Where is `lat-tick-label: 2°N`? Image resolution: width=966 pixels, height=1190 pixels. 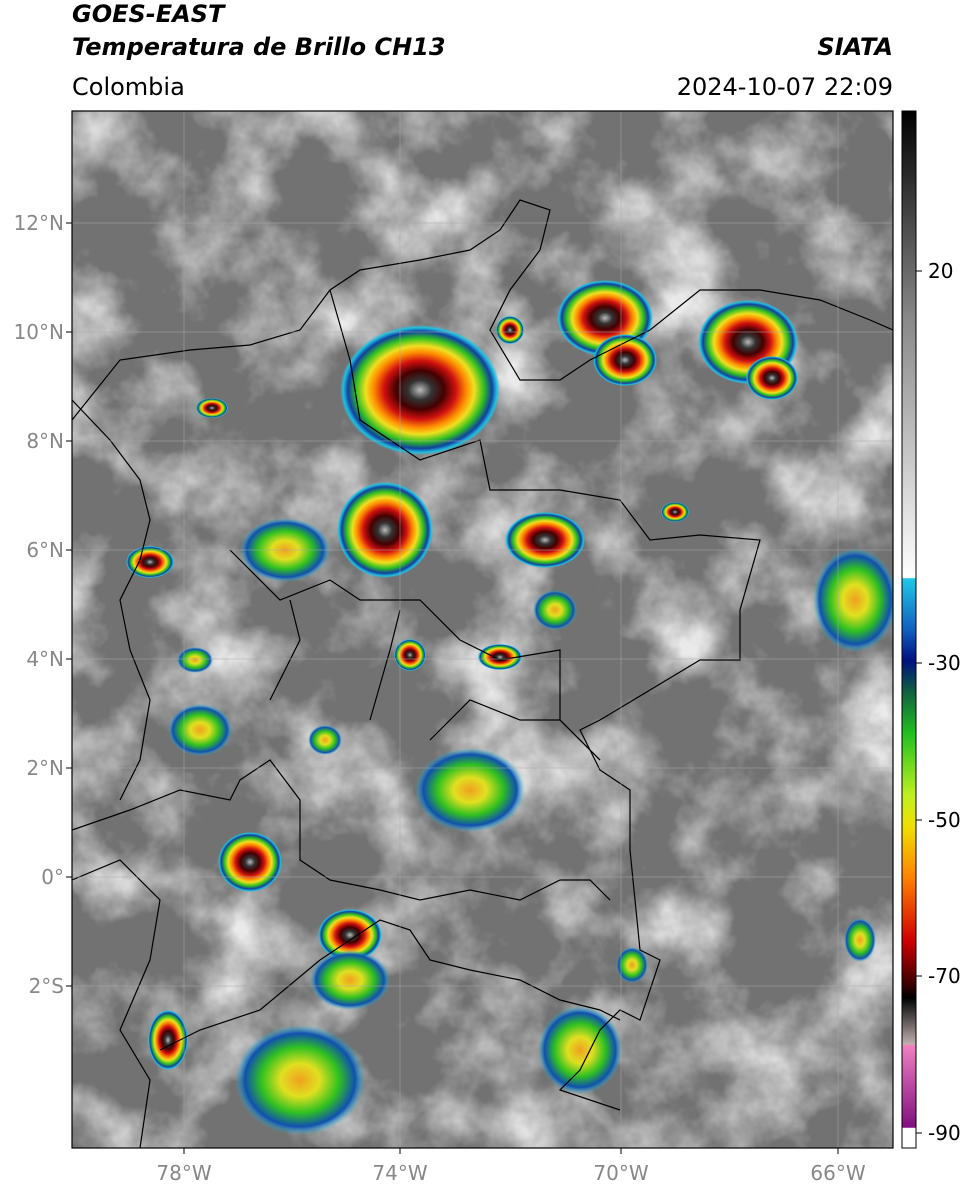
lat-tick-label: 2°N is located at coordinates (45, 768).